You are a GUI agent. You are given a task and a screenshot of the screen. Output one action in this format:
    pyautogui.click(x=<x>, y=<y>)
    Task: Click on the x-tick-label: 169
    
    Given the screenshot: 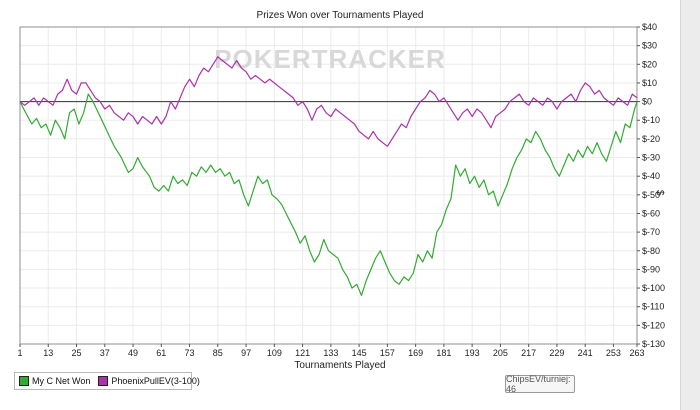 What is the action you would take?
    pyautogui.click(x=415, y=353)
    